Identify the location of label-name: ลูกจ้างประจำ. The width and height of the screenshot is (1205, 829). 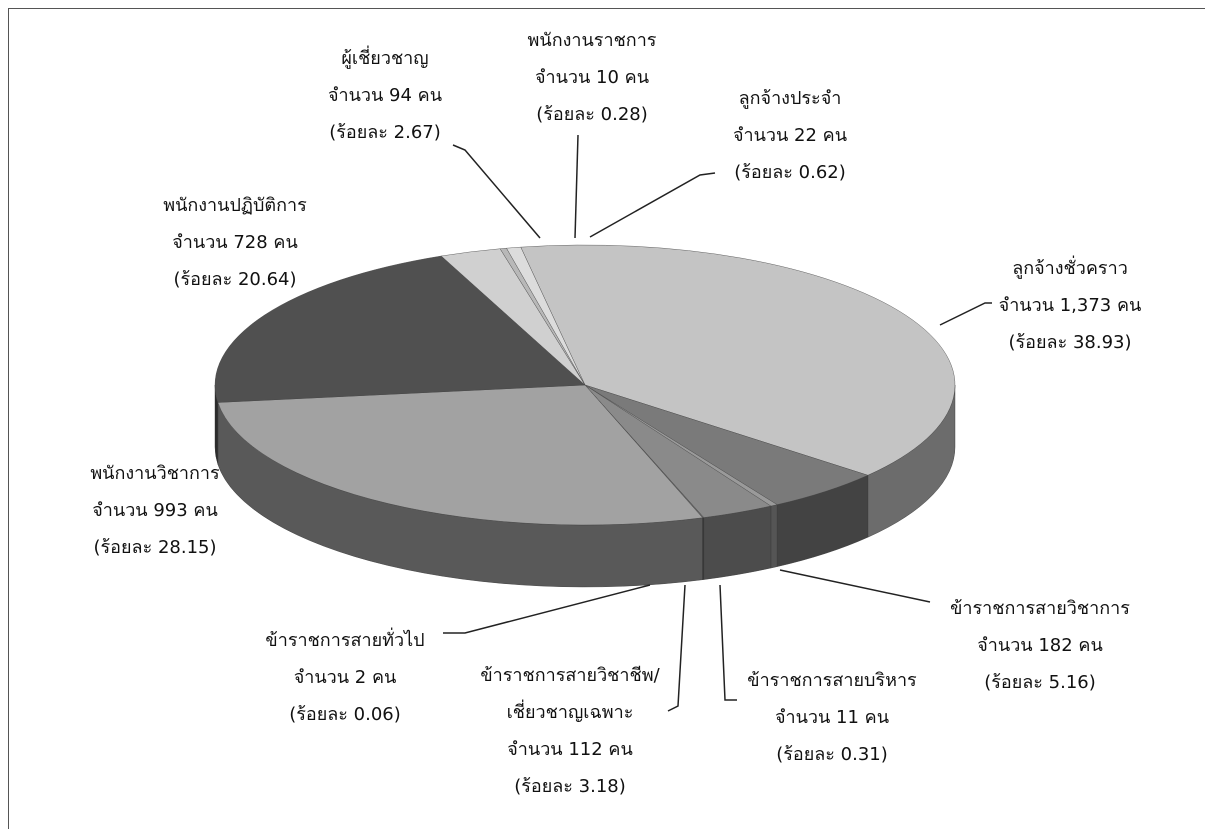
(790, 98).